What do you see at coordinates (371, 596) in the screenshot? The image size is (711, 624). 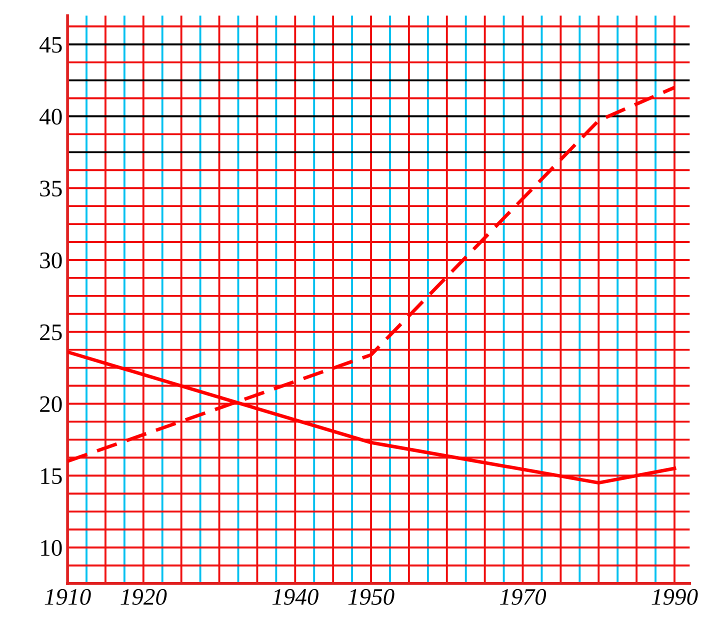 I see `x-tick-label: 1950` at bounding box center [371, 596].